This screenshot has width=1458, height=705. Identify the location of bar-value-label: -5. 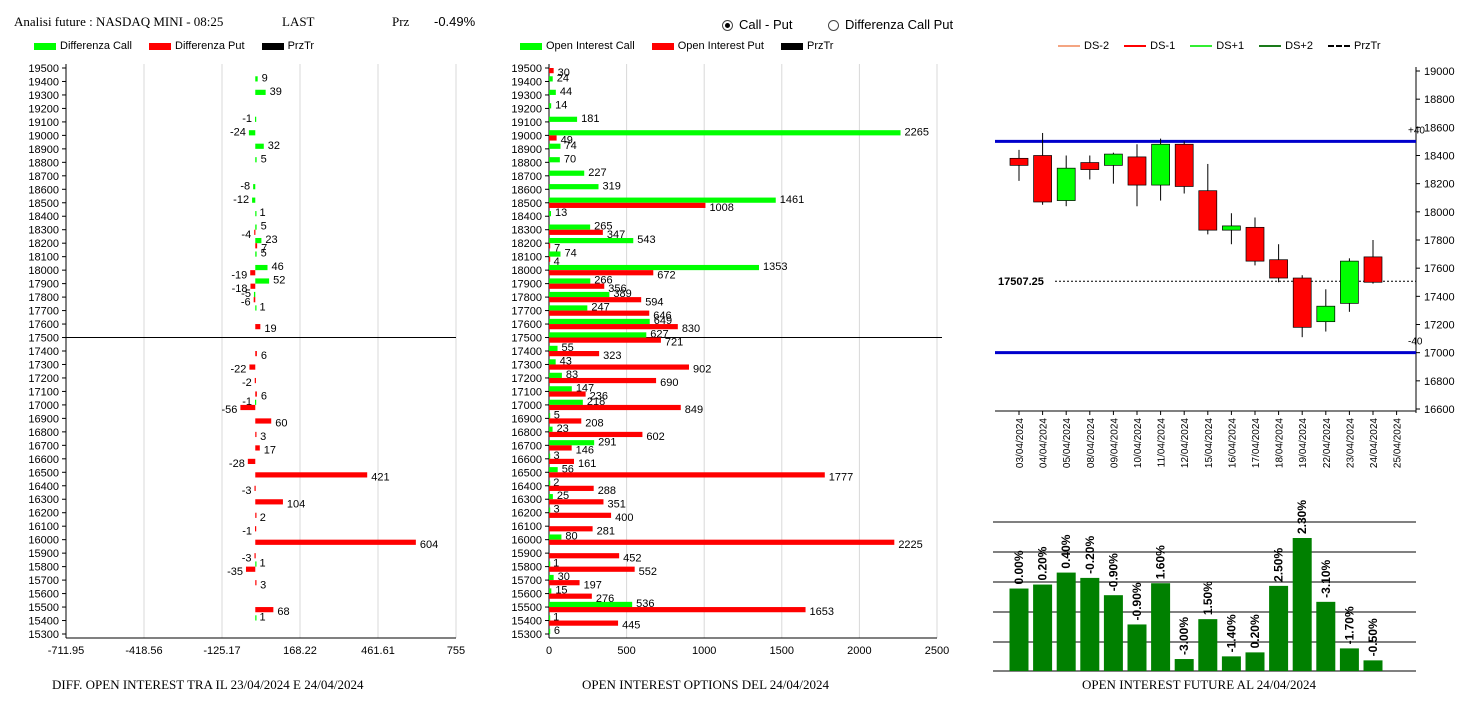
(246, 294).